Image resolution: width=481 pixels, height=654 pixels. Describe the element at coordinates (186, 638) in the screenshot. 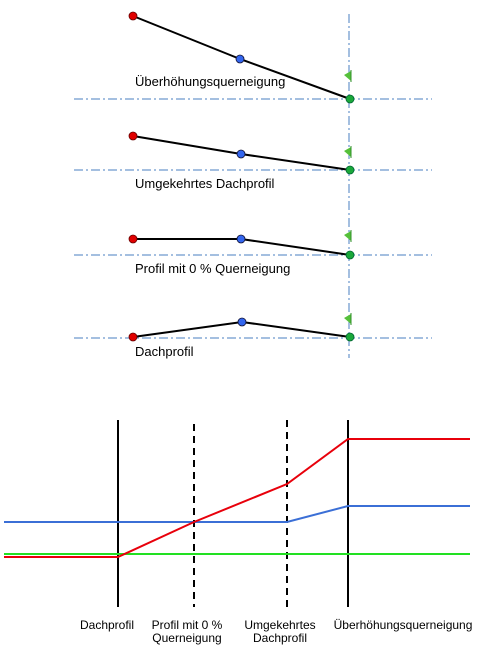

I see `station-label: Querneigung` at that location.